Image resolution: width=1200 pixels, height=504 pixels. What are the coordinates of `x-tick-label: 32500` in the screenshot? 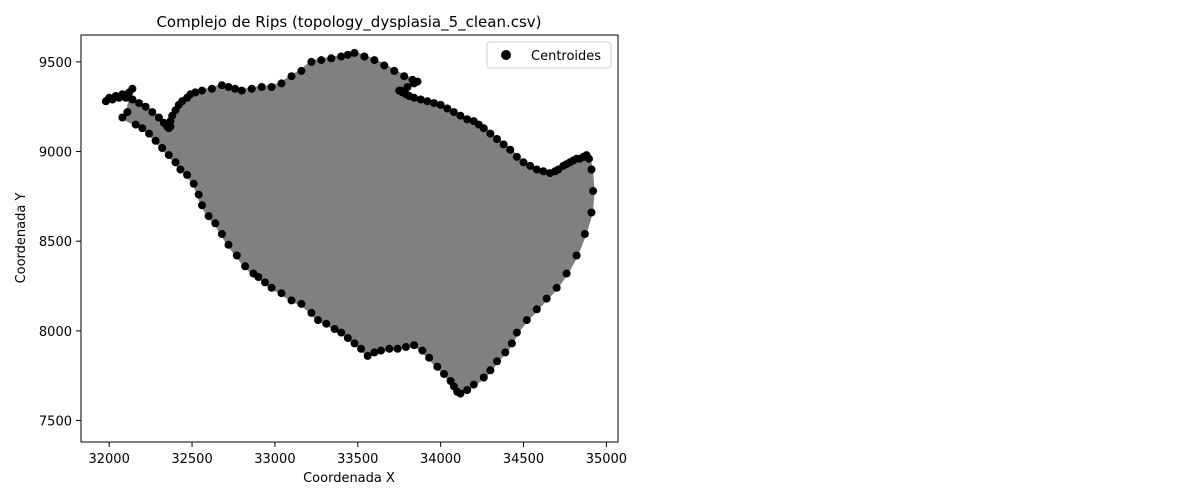 It's located at (191, 459).